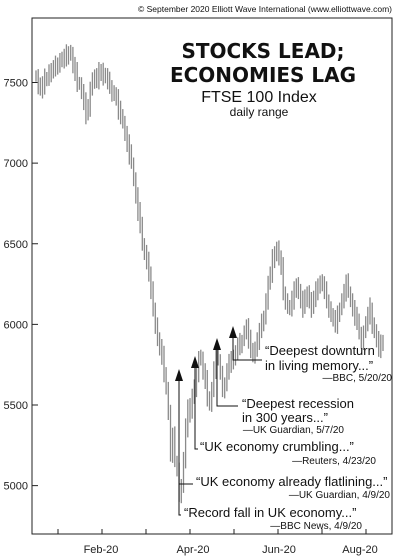 The width and height of the screenshot is (400, 558). I want to click on chart-title-line-2: ECONOMIES LAG, so click(263, 75).